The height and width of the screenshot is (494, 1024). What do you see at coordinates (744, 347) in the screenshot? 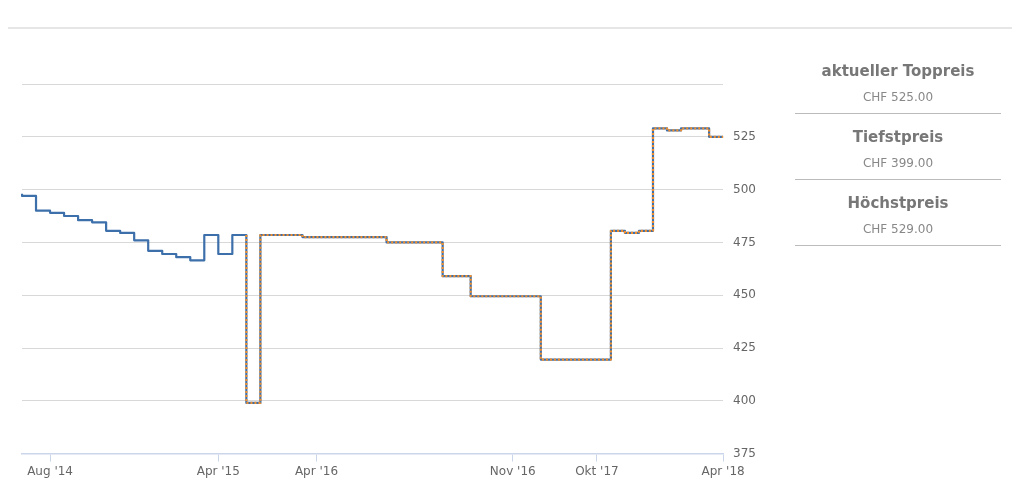
I see `y-tick-label: 425` at bounding box center [744, 347].